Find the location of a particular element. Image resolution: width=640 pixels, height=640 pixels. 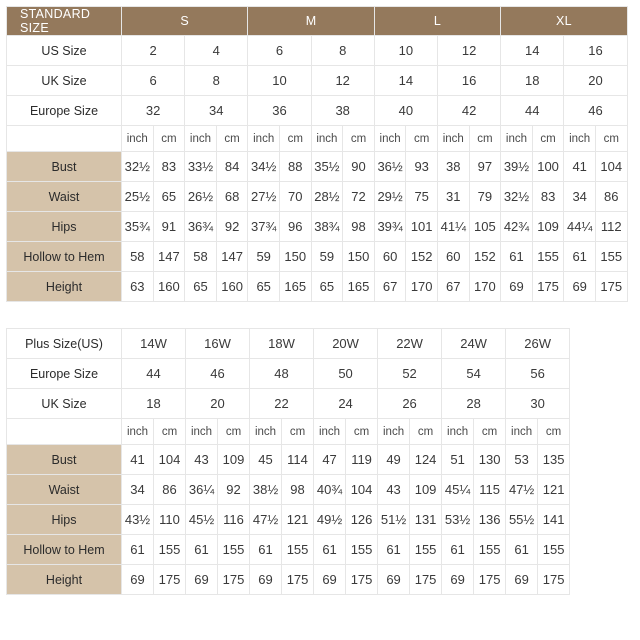

size-value: 14 is located at coordinates (405, 80).